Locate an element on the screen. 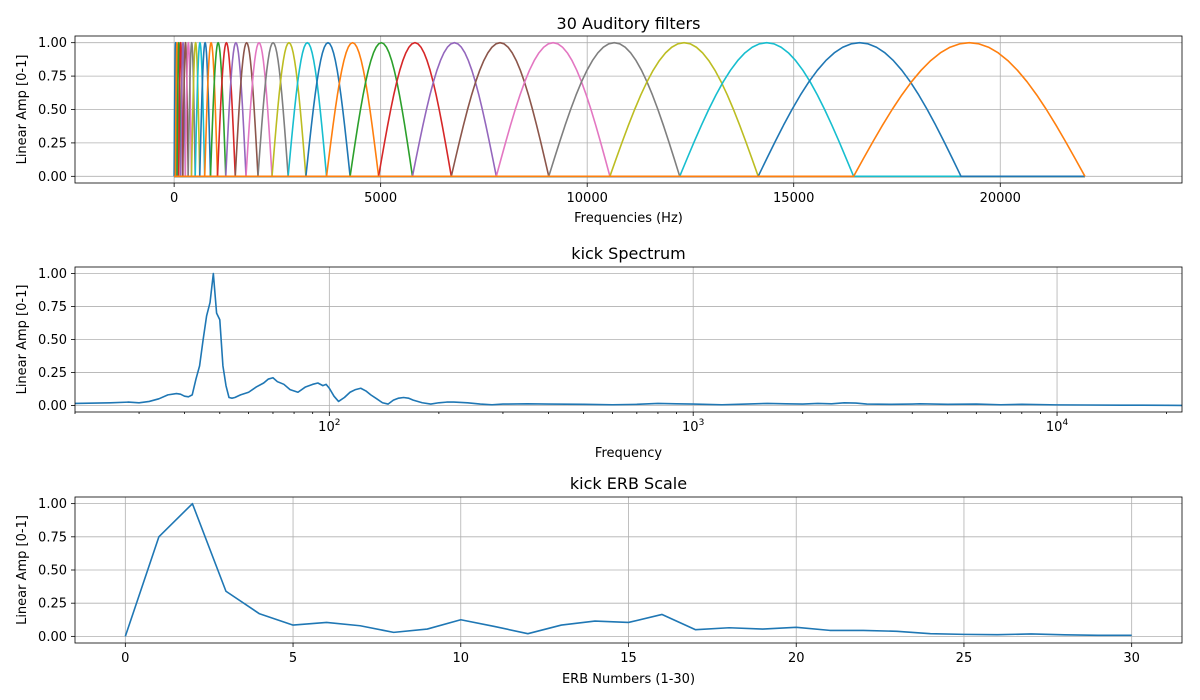 This screenshot has height=700, width=1200. x-axis-label: Frequencies (Hz) is located at coordinates (628, 218).